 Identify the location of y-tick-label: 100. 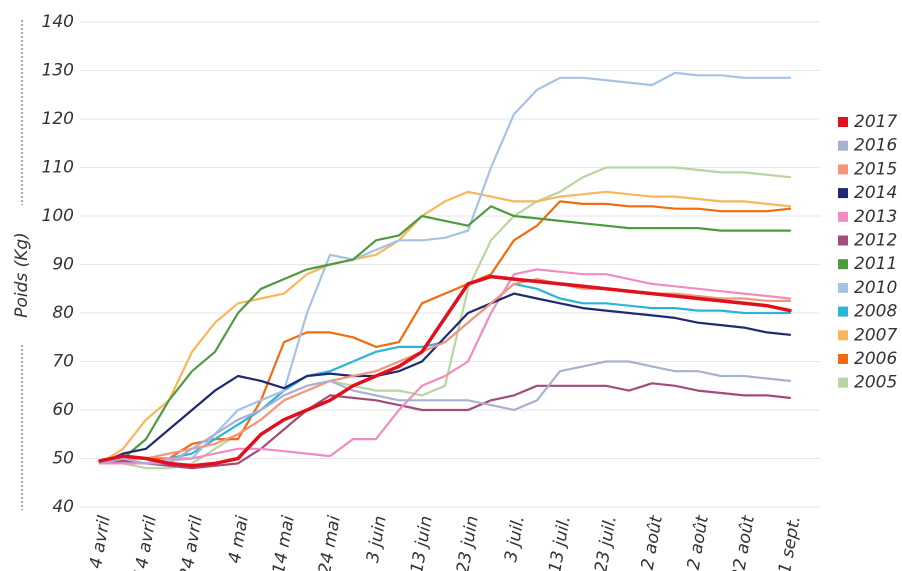
(58, 216).